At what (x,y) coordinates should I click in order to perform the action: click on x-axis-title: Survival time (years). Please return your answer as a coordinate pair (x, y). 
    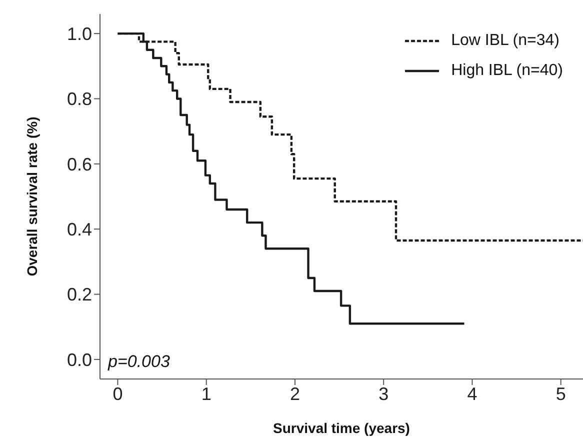
    Looking at the image, I should click on (341, 428).